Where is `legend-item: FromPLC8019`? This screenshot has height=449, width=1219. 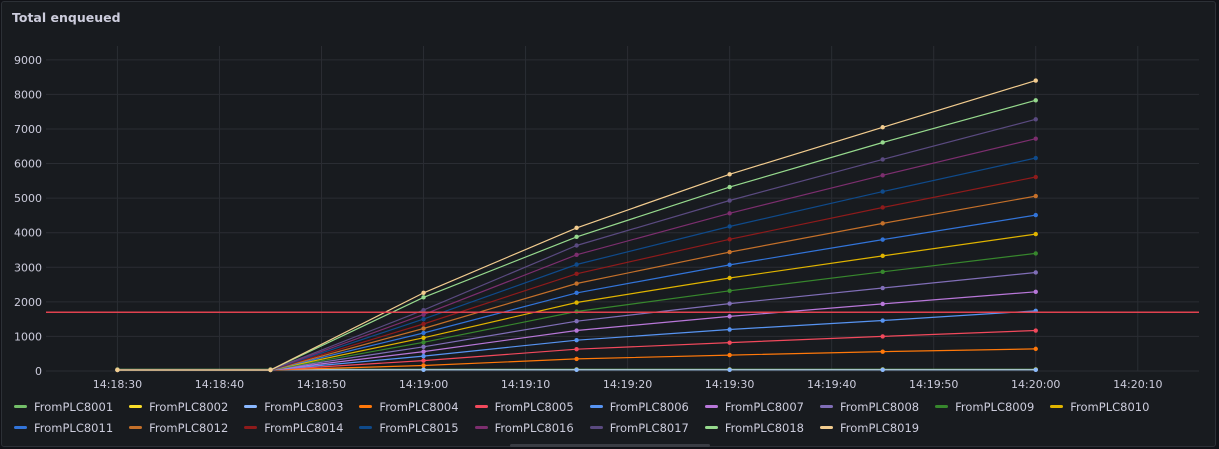
legend-item: FromPLC8019 is located at coordinates (869, 427).